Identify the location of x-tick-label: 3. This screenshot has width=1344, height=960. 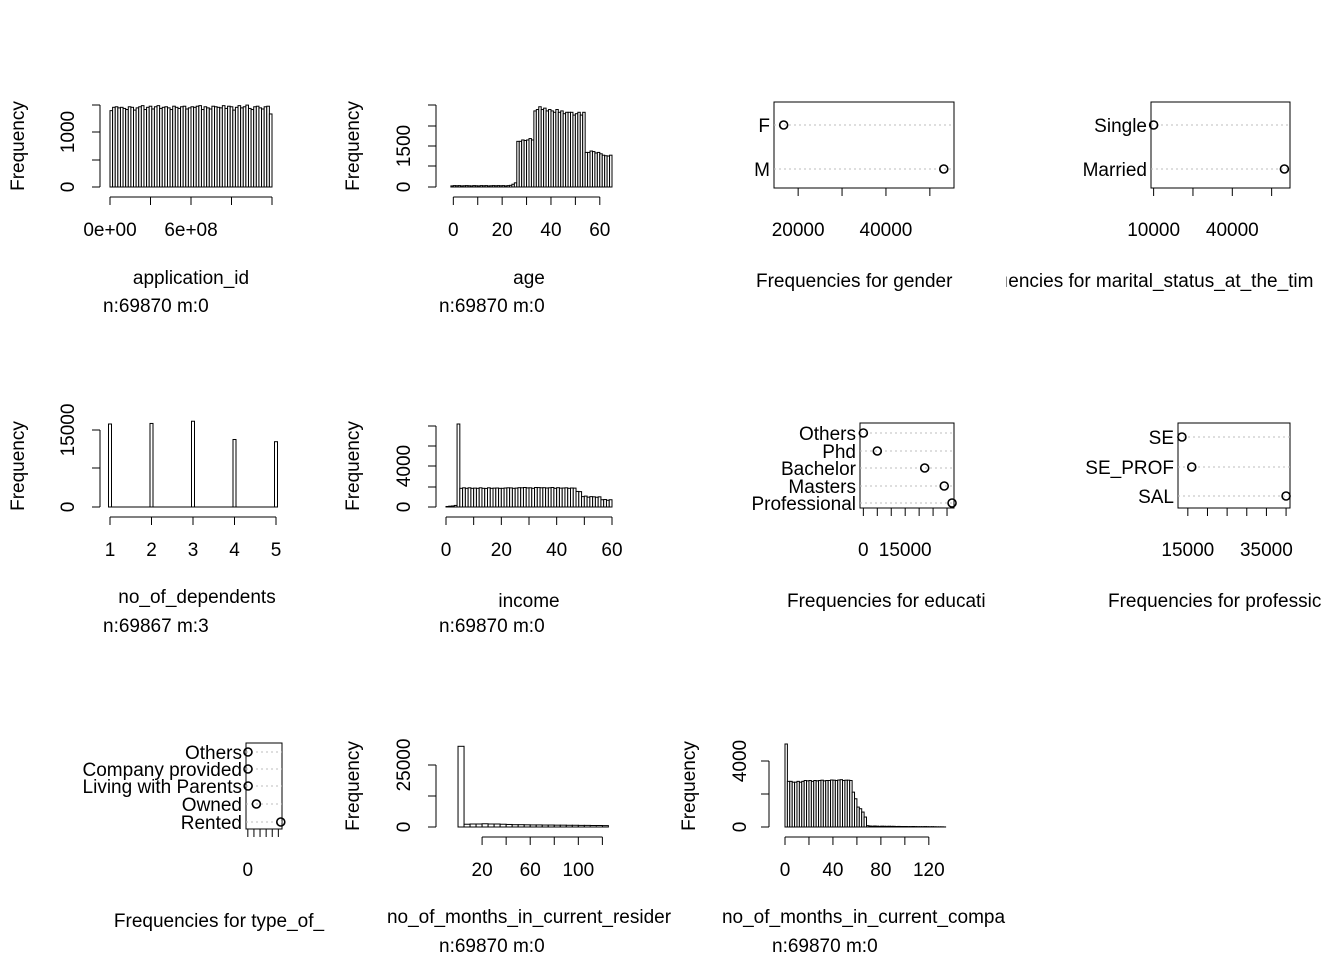
(193, 550).